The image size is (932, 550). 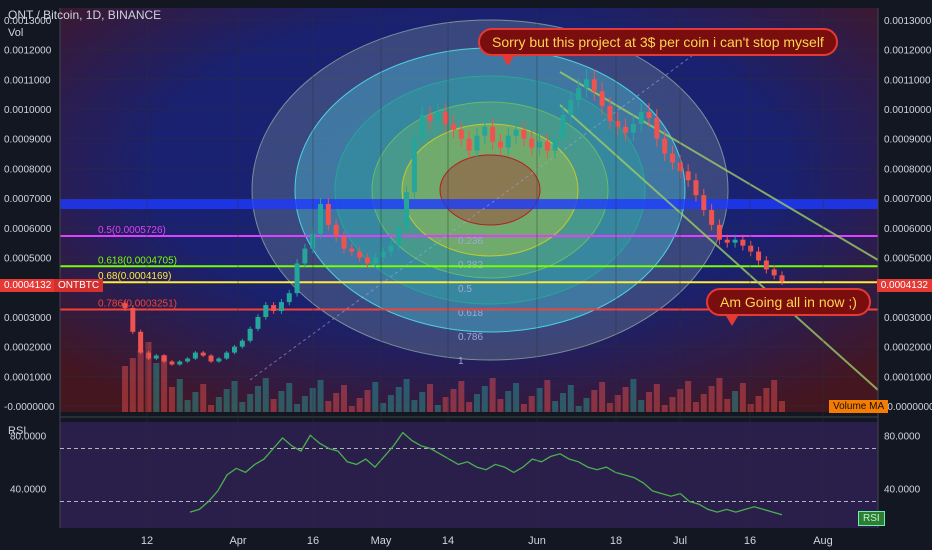 What do you see at coordinates (470, 241) in the screenshot?
I see `fib-circle-label: 0.236` at bounding box center [470, 241].